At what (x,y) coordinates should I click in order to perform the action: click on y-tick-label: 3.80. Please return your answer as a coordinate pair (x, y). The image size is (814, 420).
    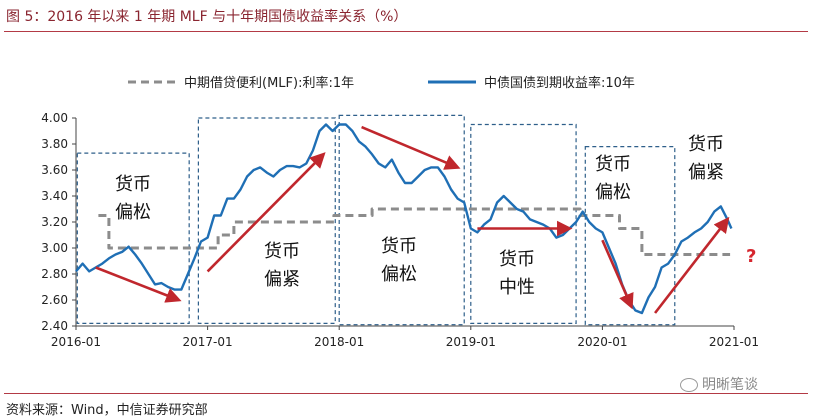
    Looking at the image, I should click on (54, 144).